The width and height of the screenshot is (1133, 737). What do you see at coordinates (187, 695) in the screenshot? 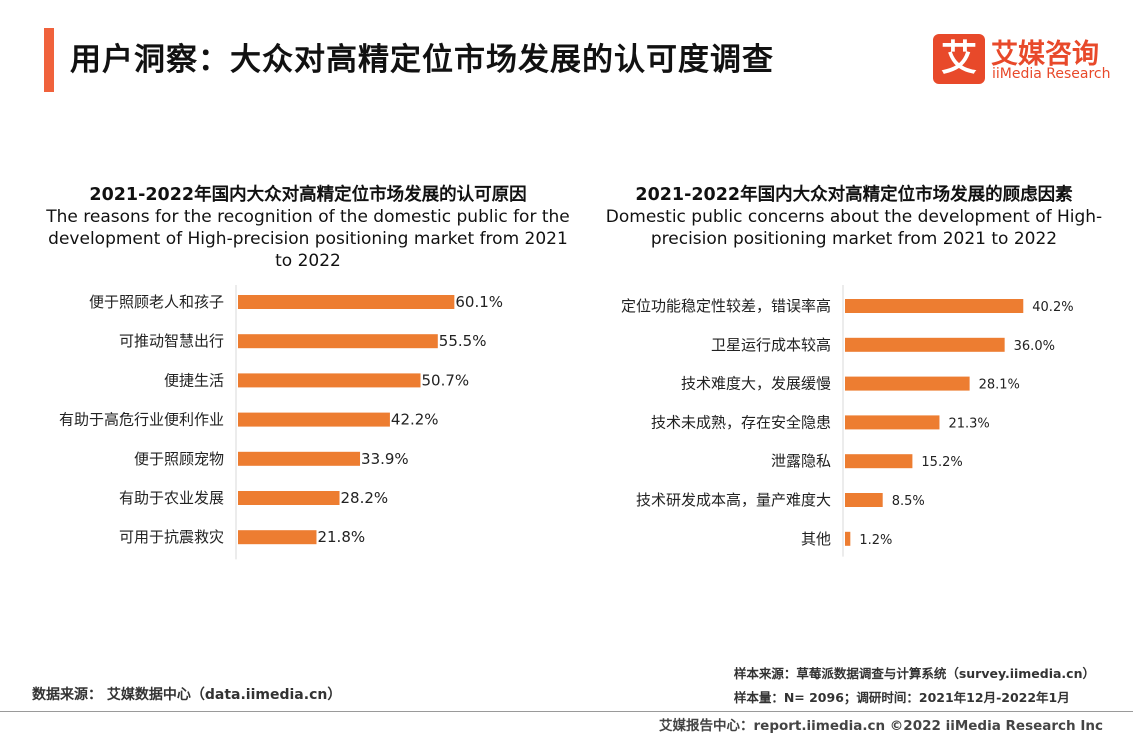
I see `data-source: 数据来源： 艾媒数据中心（data.iimedia.cn）` at bounding box center [187, 695].